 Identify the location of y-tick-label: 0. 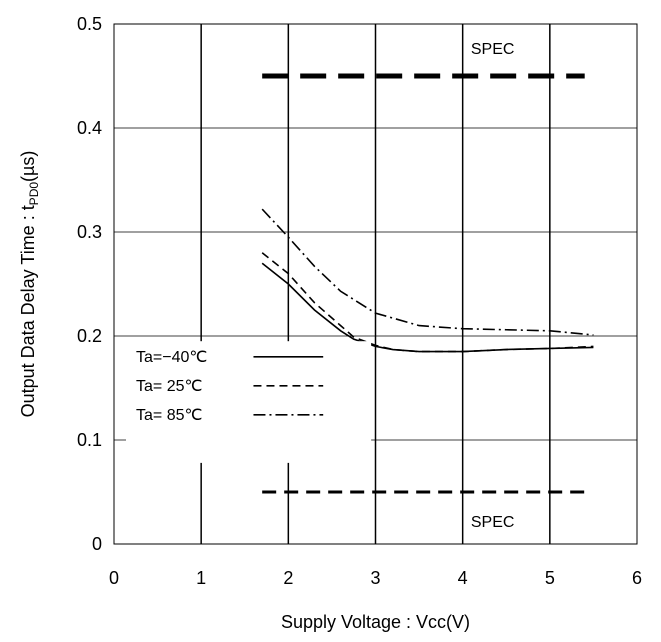
(97, 544).